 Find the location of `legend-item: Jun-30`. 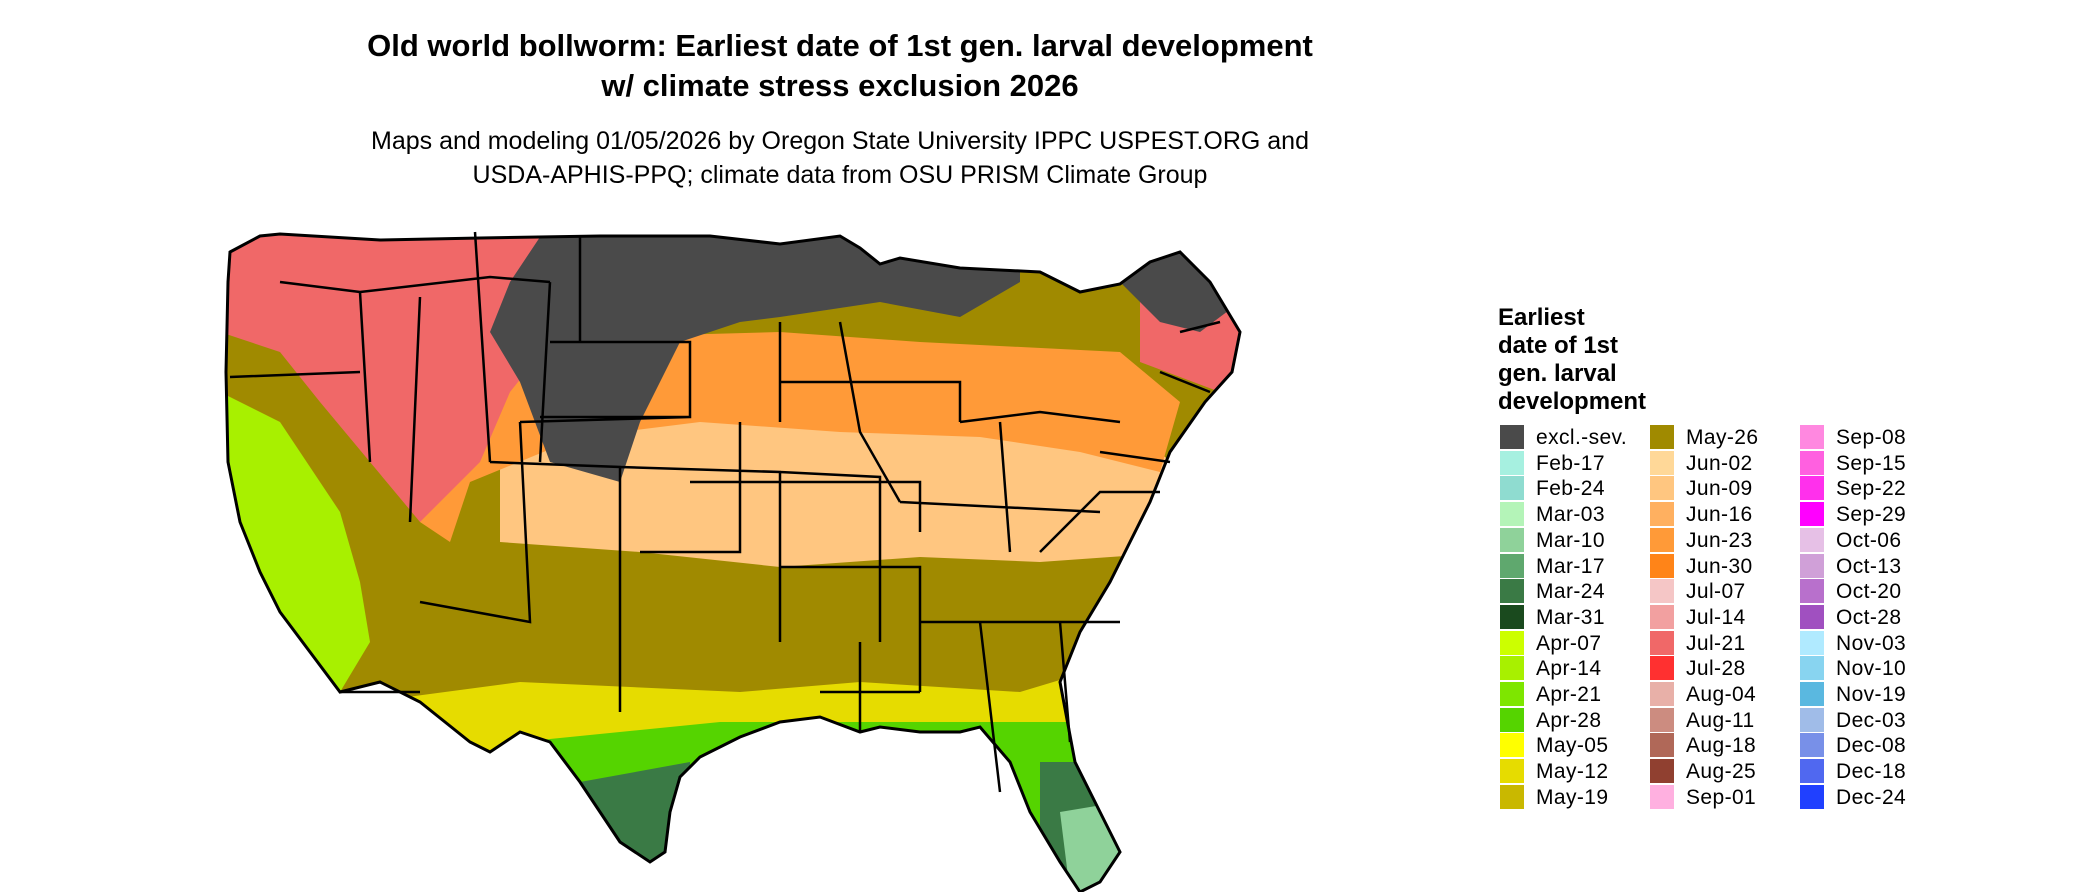

legend-item: Jun-30 is located at coordinates (1735, 566).